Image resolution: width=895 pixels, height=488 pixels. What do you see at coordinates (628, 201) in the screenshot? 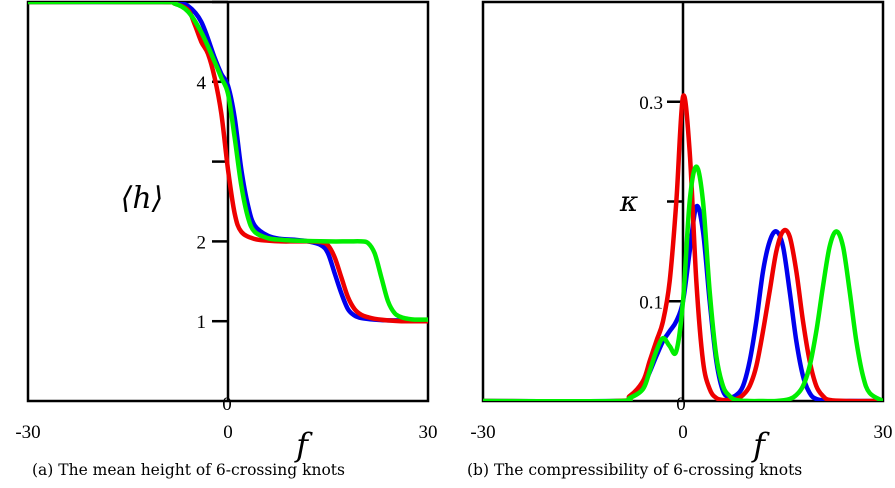
I see `y-axis-label: κ` at bounding box center [628, 201].